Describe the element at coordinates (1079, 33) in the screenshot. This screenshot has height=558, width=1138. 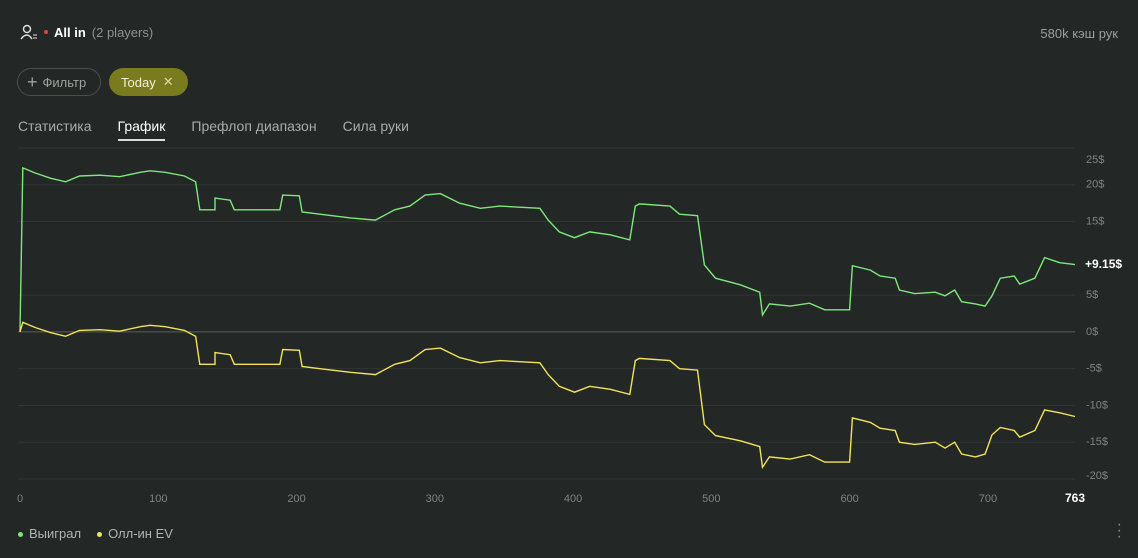
I see `hands-count: 580k кэш рук` at that location.